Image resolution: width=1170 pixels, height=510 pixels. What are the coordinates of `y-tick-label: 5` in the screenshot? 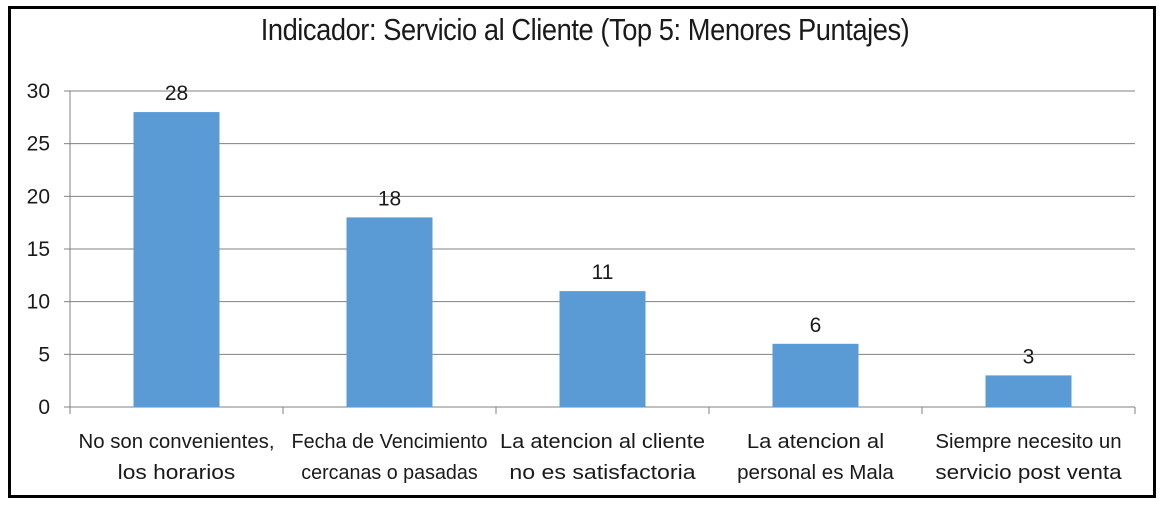 It's located at (44, 354).